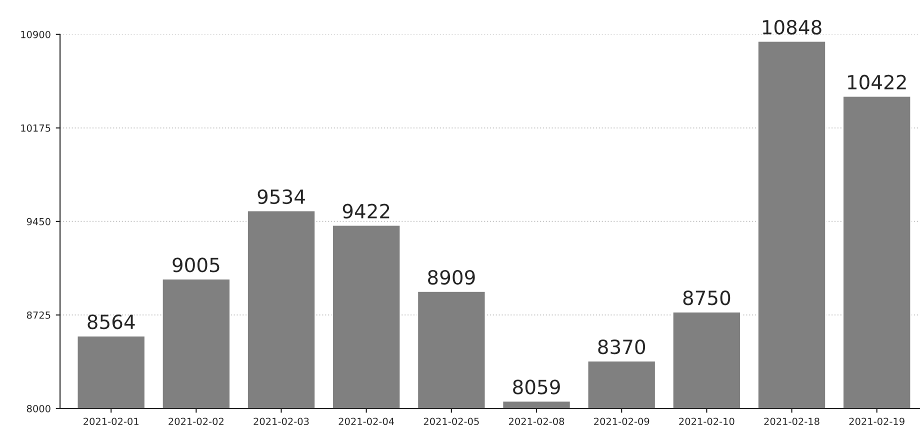 Image resolution: width=924 pixels, height=430 pixels. What do you see at coordinates (281, 196) in the screenshot?
I see `data-label: 9534` at bounding box center [281, 196].